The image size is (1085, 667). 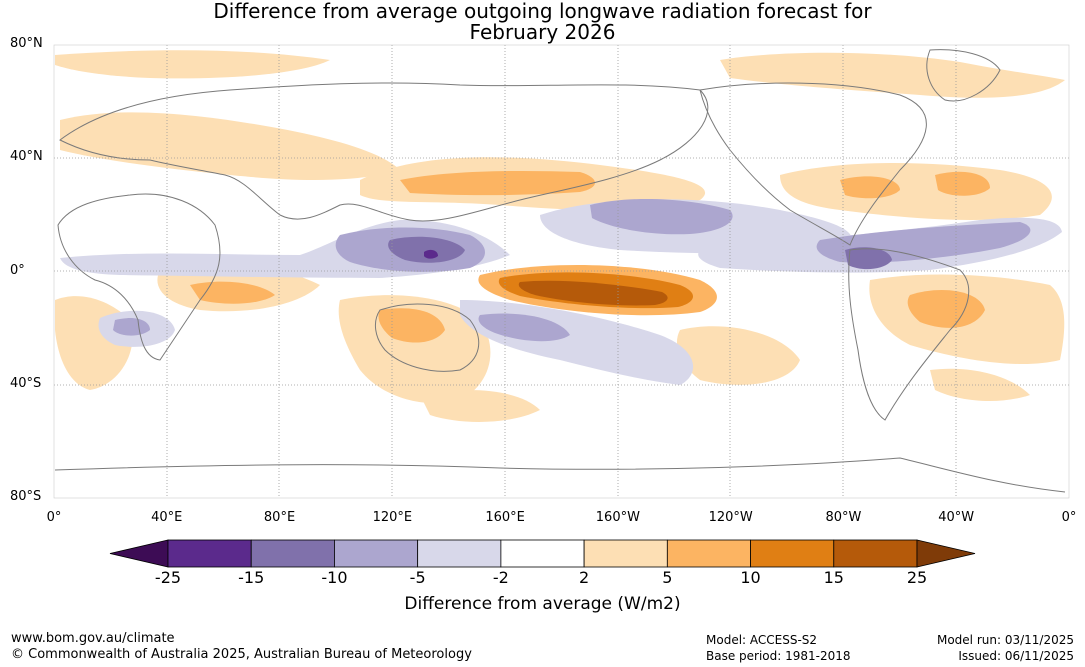 What do you see at coordinates (762, 640) in the screenshot?
I see `footer-model: Model: ACCESS-S2` at bounding box center [762, 640].